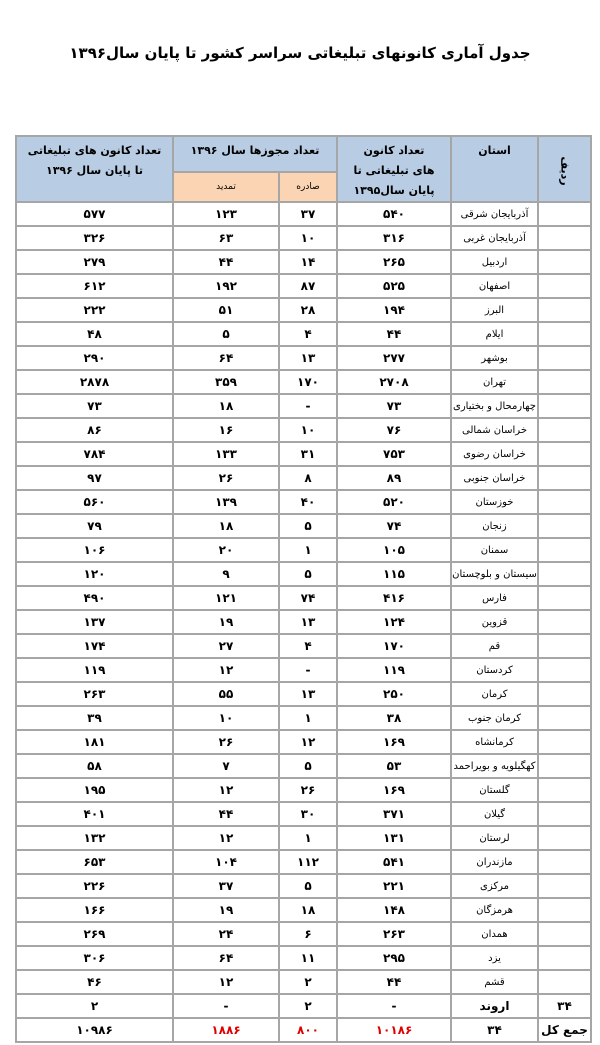 The width and height of the screenshot is (600, 1045). What do you see at coordinates (94, 598) in the screenshot?
I see `count-1396-cell: ۴۹۰` at bounding box center [94, 598].